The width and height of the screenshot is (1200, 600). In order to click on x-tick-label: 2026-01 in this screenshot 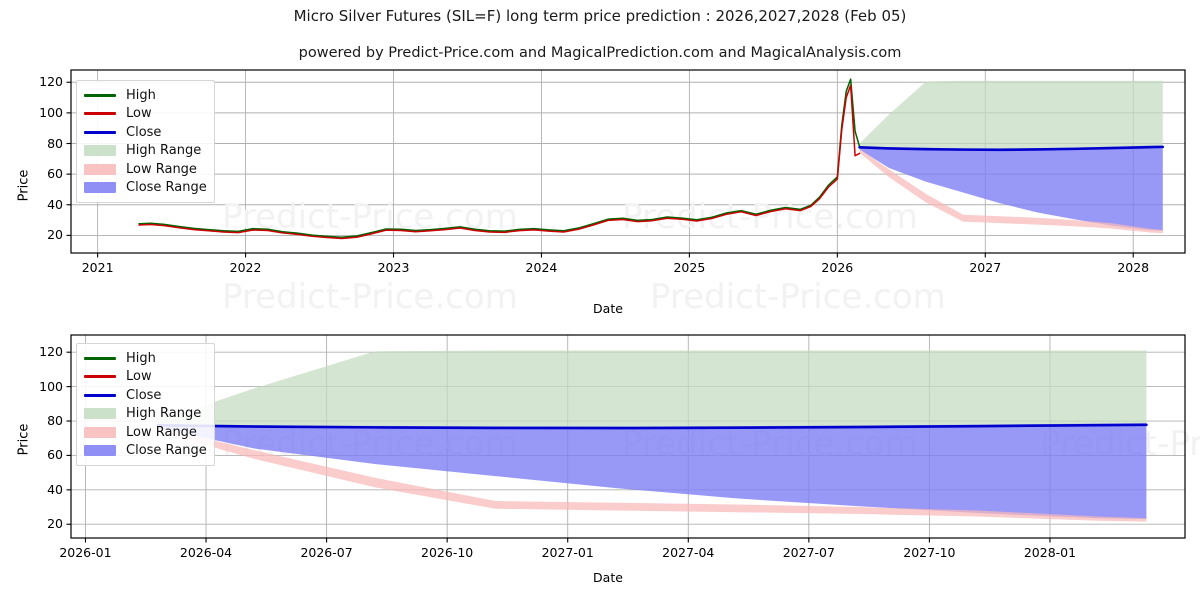, I will do `click(85, 552)`.